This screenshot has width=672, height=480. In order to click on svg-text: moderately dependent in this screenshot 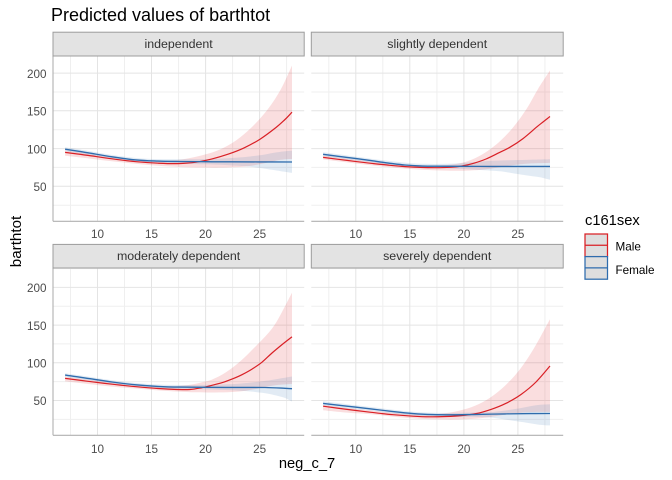, I will do `click(179, 256)`.